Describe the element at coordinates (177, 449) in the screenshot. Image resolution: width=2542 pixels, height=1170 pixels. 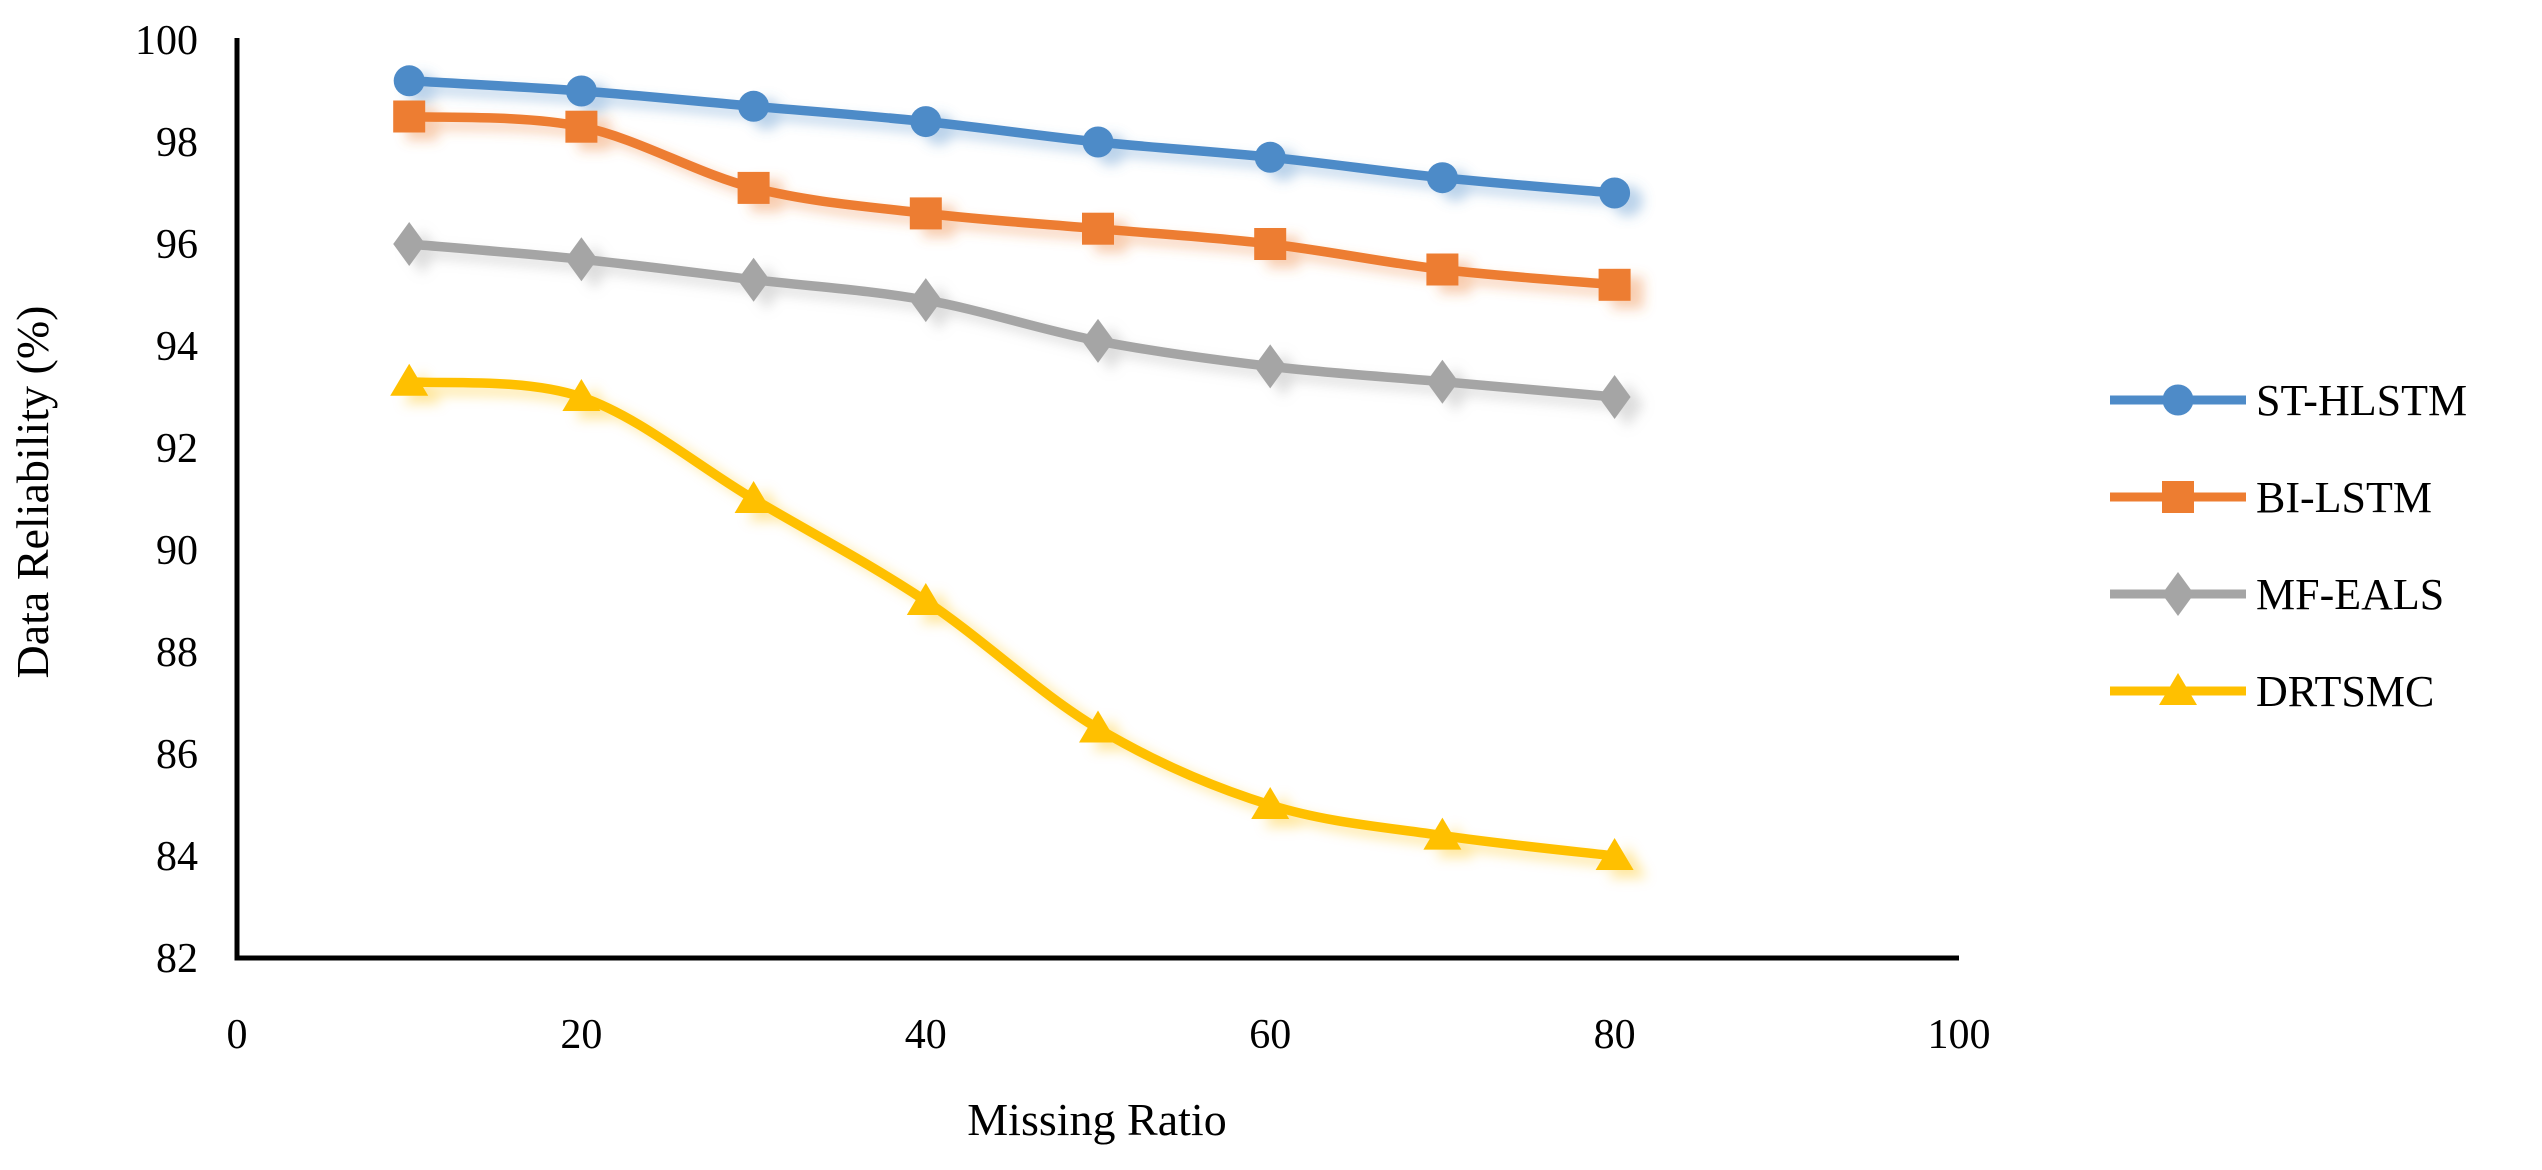
I see `y-tick-label: 92` at that location.